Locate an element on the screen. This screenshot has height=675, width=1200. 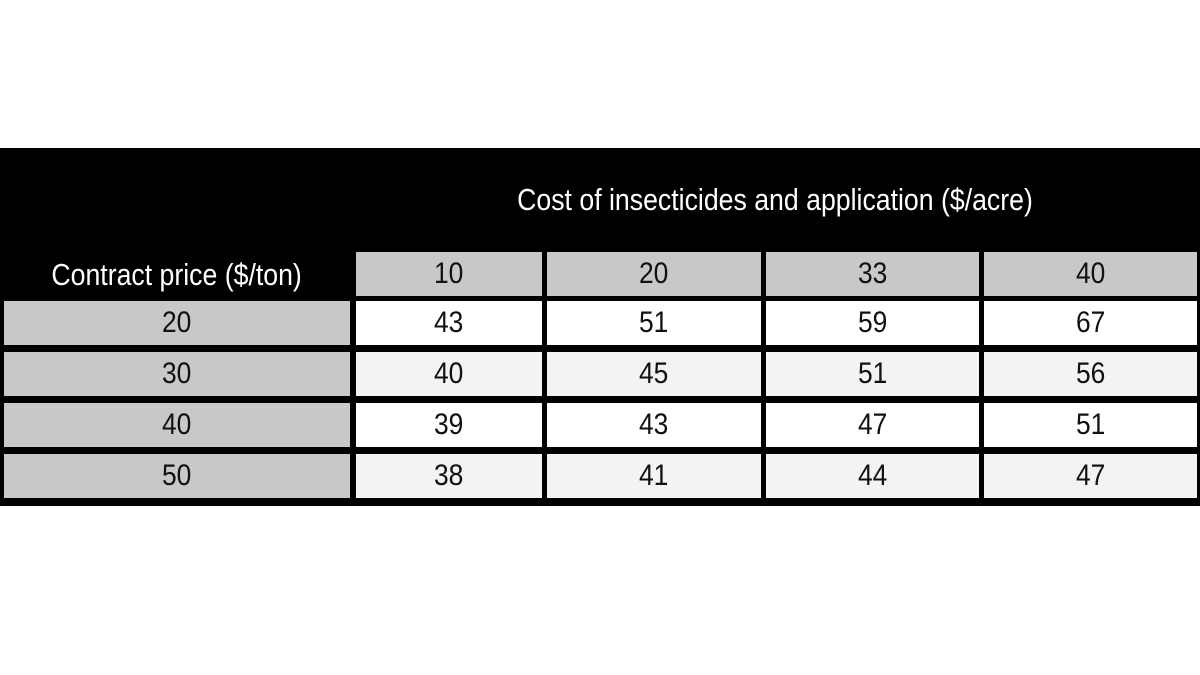
table-cell: 59 is located at coordinates (872, 323).